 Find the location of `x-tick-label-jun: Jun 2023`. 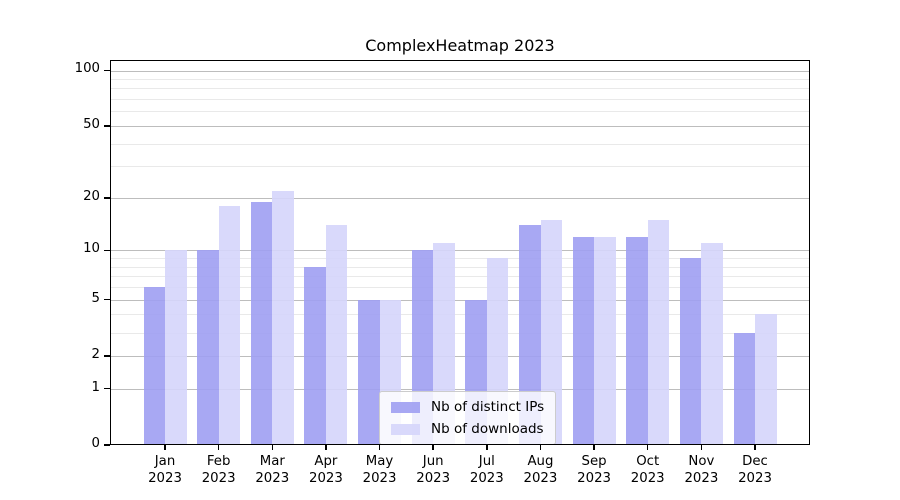

x-tick-label-jun: Jun 2023 is located at coordinates (433, 470).